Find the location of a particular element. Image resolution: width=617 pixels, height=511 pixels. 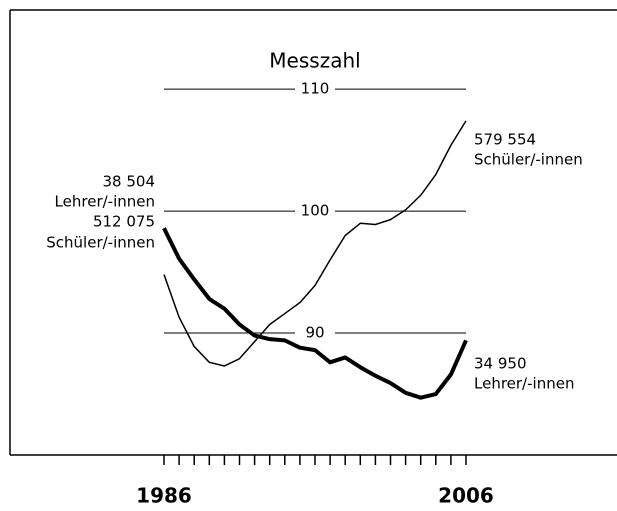

y-tick-label: 90 is located at coordinates (314, 333).